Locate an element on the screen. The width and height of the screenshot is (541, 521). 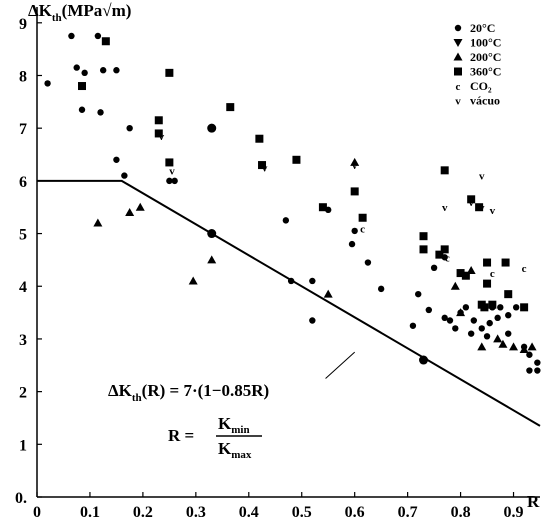
x-tick-label: 0.2 is located at coordinates (143, 512).